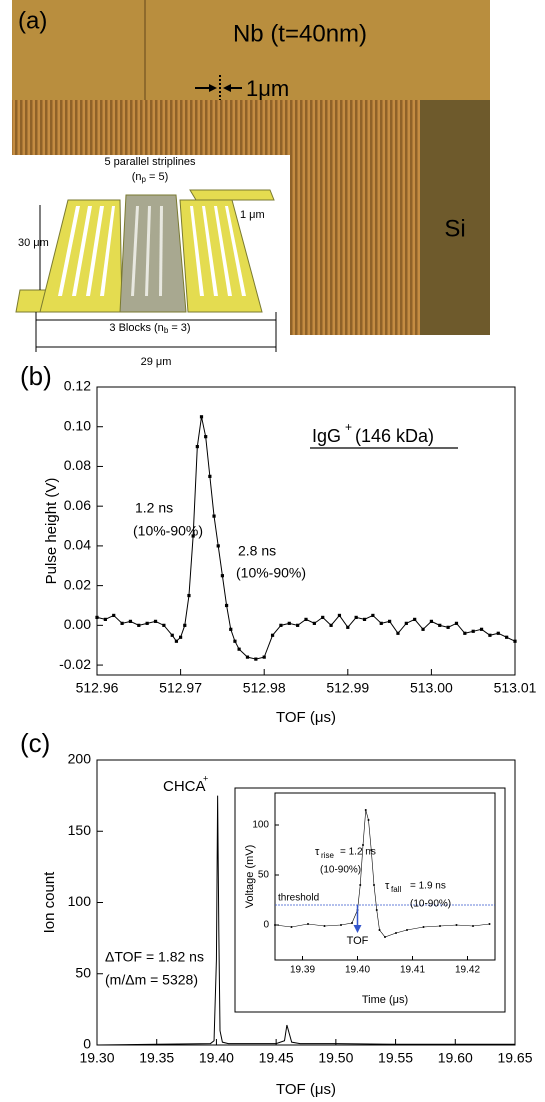 This screenshot has width=545, height=1102. I want to click on y-axis-label: Ion count, so click(49, 902).